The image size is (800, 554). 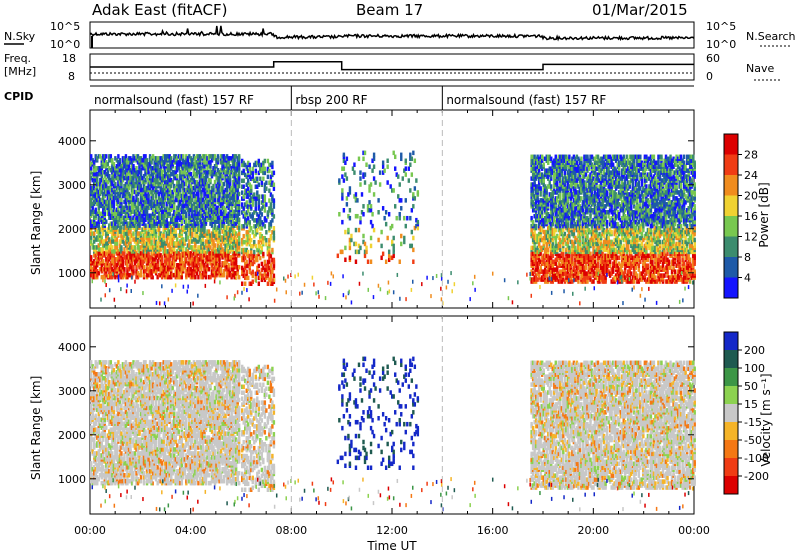 I want to click on noise-right-label: N.Search, so click(x=771, y=36).